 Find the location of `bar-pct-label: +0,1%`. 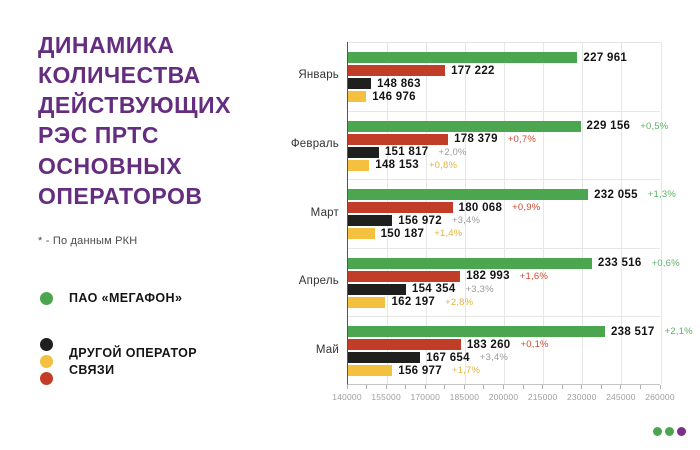

bar-pct-label: +0,1% is located at coordinates (534, 345).